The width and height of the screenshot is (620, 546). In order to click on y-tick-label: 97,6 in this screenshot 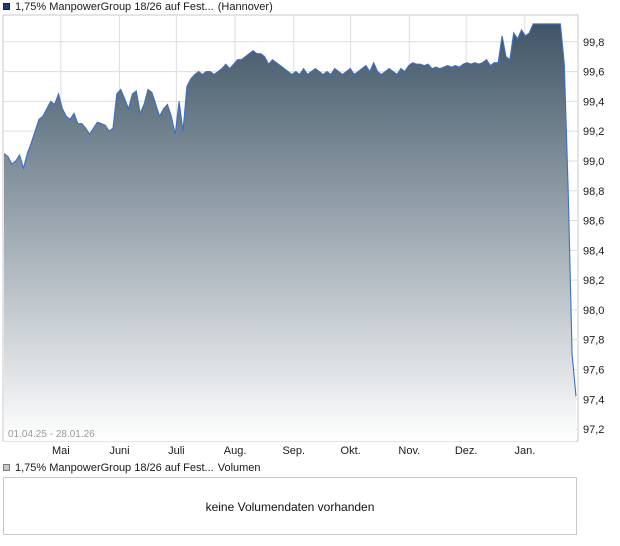, I will do `click(593, 371)`.